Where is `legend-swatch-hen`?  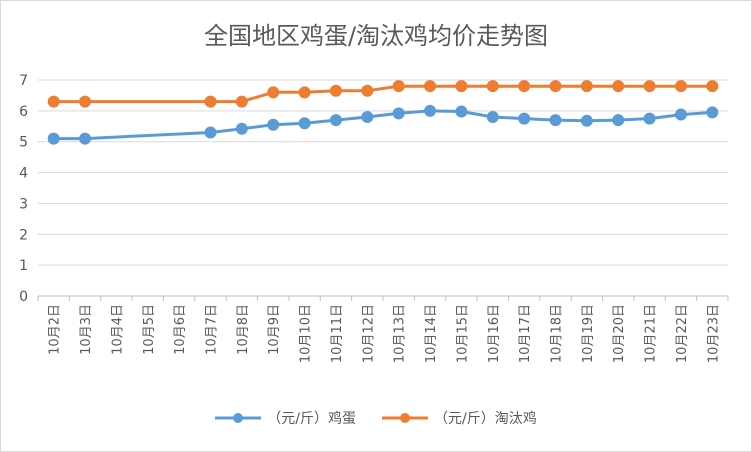 legend-swatch-hen is located at coordinates (405, 418).